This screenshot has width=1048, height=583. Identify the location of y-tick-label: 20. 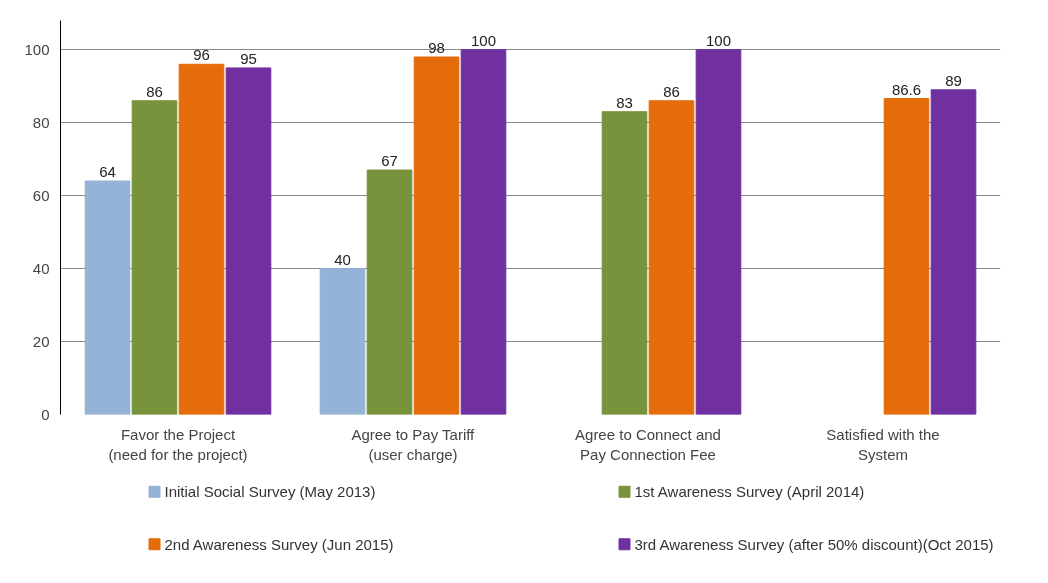
(41, 341).